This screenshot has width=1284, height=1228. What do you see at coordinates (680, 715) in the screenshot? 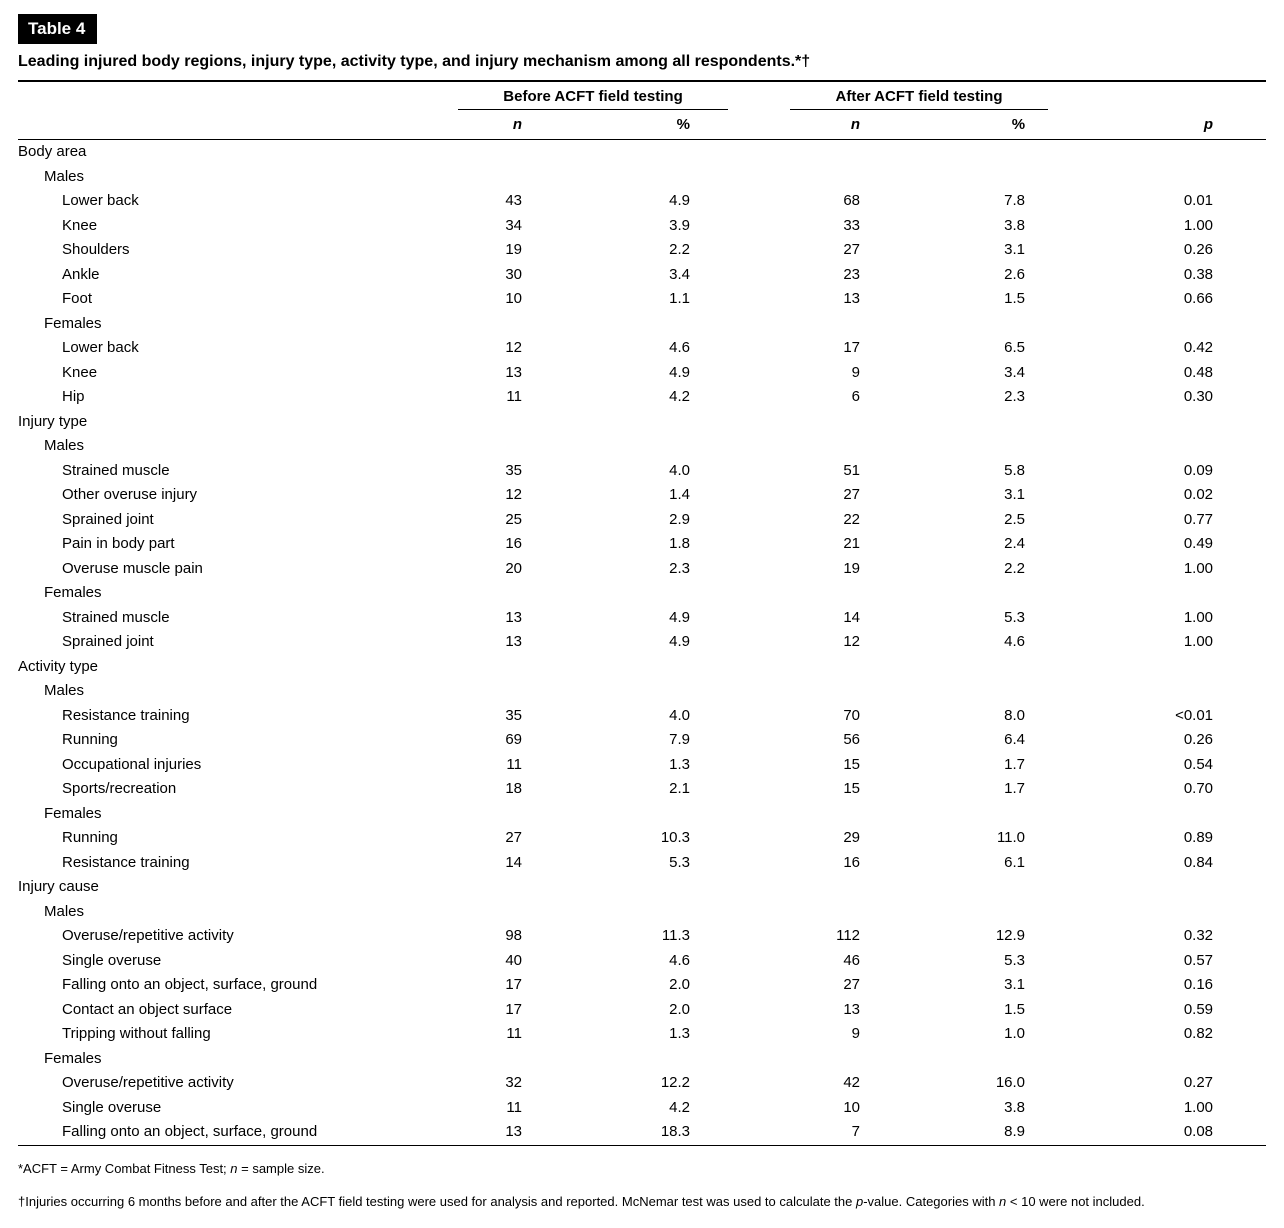
I see `cell-before-pct: 4.0` at bounding box center [680, 715].